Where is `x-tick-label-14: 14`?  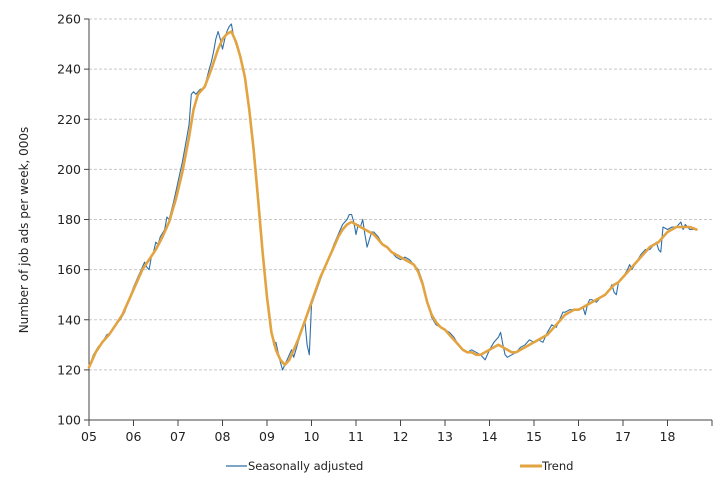
x-tick-label-14: 14 is located at coordinates (490, 436).